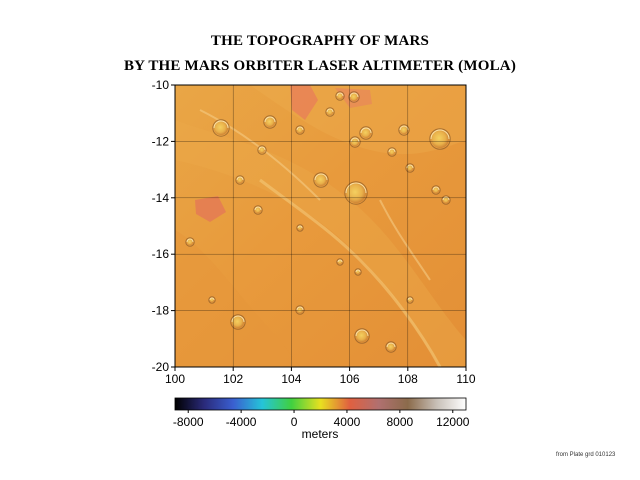 Image resolution: width=640 pixels, height=480 pixels. What do you see at coordinates (586, 455) in the screenshot?
I see `data-source-credit: from Plate grd 010123` at bounding box center [586, 455].